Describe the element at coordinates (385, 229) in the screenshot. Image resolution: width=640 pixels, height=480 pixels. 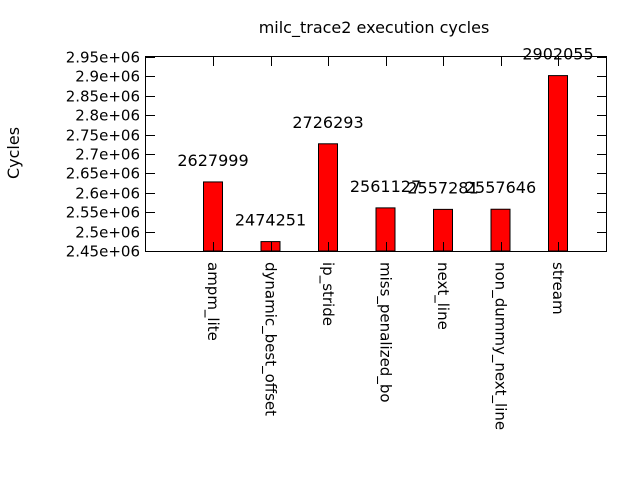
I see `bar-miss-penalized-bo` at that location.